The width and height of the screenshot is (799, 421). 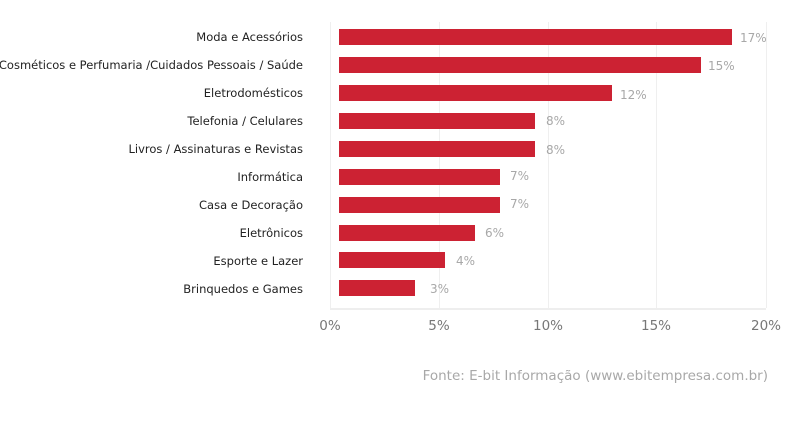 I want to click on x-axis-line, so click(x=548, y=309).